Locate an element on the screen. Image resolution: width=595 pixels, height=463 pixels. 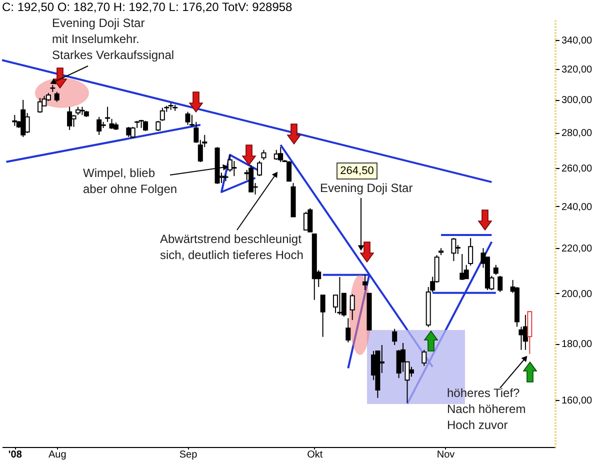
annotation: 264,50 is located at coordinates (357, 171).